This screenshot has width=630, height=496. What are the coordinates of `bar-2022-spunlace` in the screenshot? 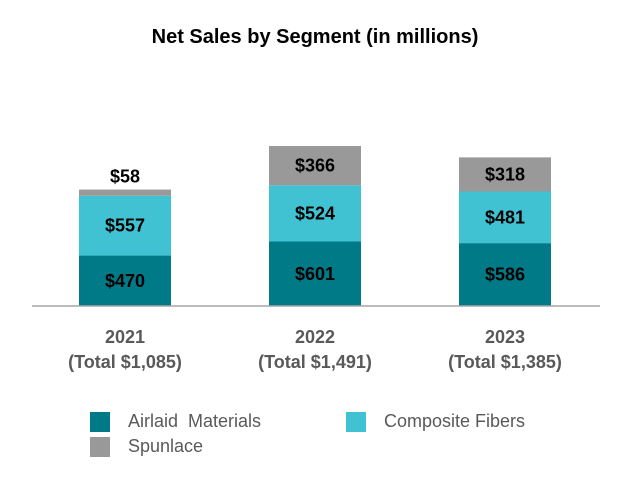 It's located at (315, 166).